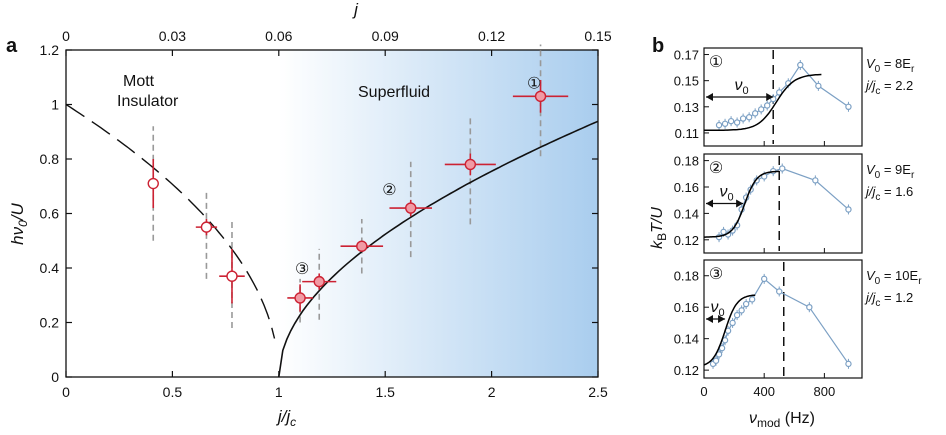 This screenshot has height=435, width=946. What do you see at coordinates (50, 159) in the screenshot?
I see `y-tick-label: 0.8` at bounding box center [50, 159].